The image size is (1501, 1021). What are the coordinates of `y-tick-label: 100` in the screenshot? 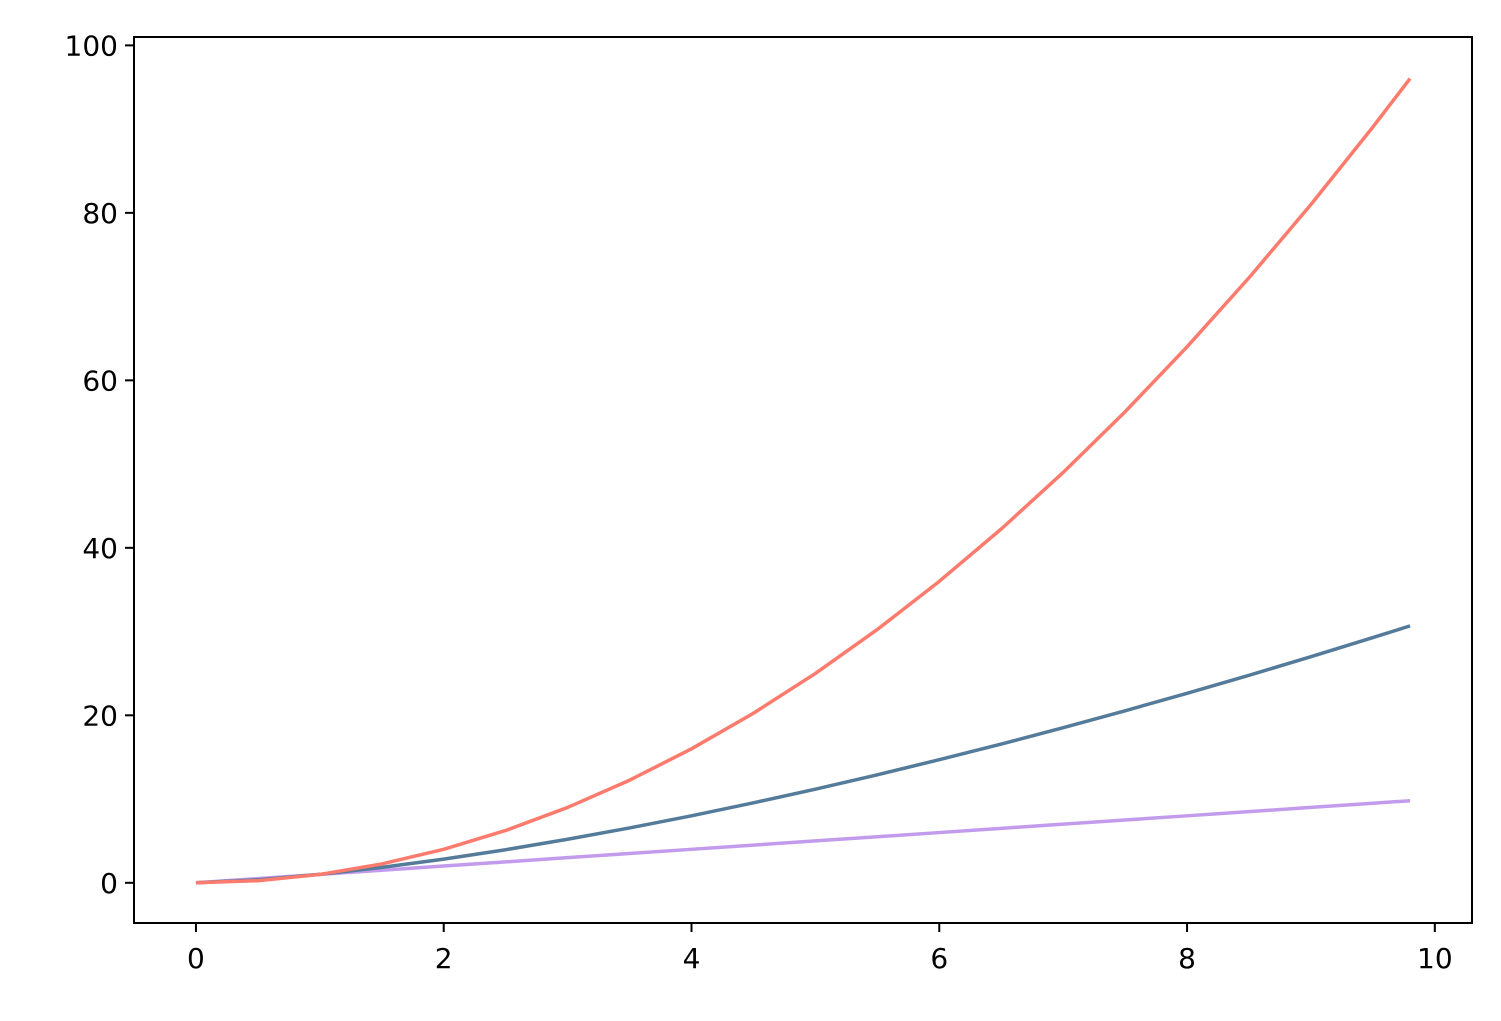 It's located at (91, 45).